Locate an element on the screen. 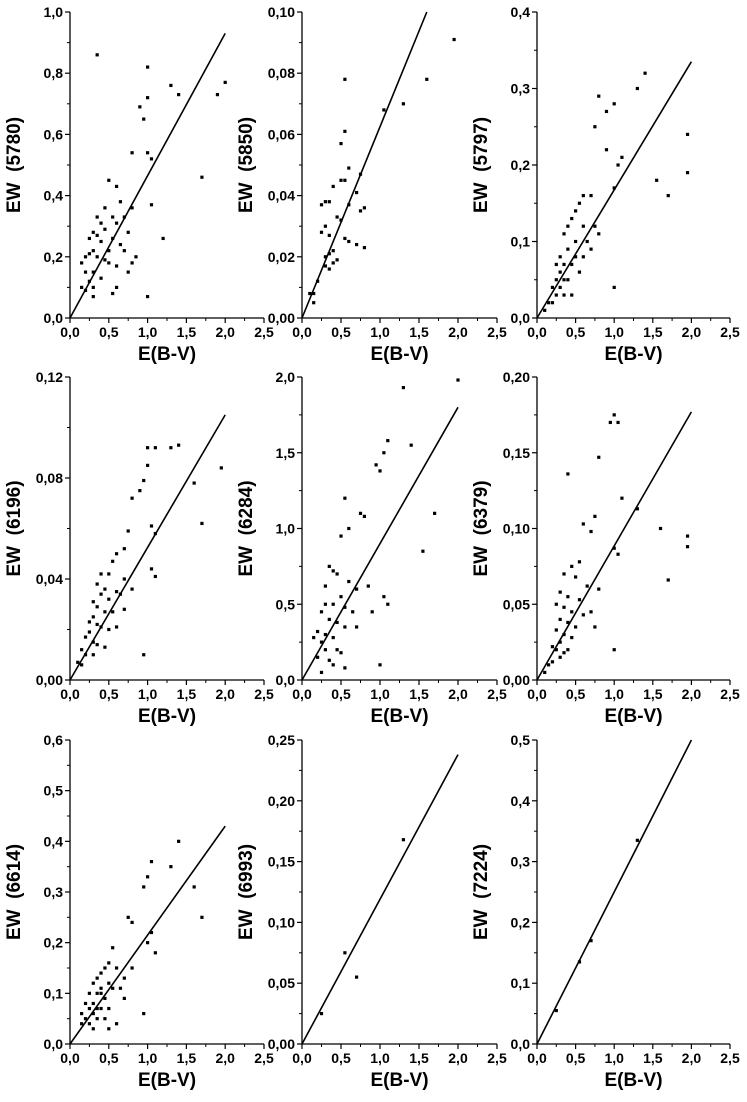 The image size is (747, 1102). y-tick-label: 0,6 is located at coordinates (54, 134).